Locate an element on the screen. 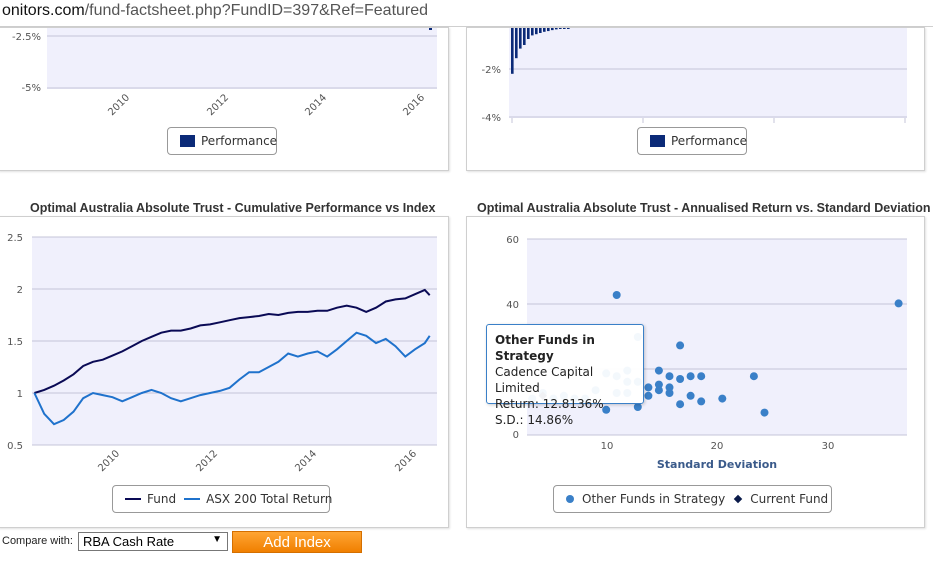 Image resolution: width=933 pixels, height=580 pixels. top-left-legend: Performance is located at coordinates (222, 141).